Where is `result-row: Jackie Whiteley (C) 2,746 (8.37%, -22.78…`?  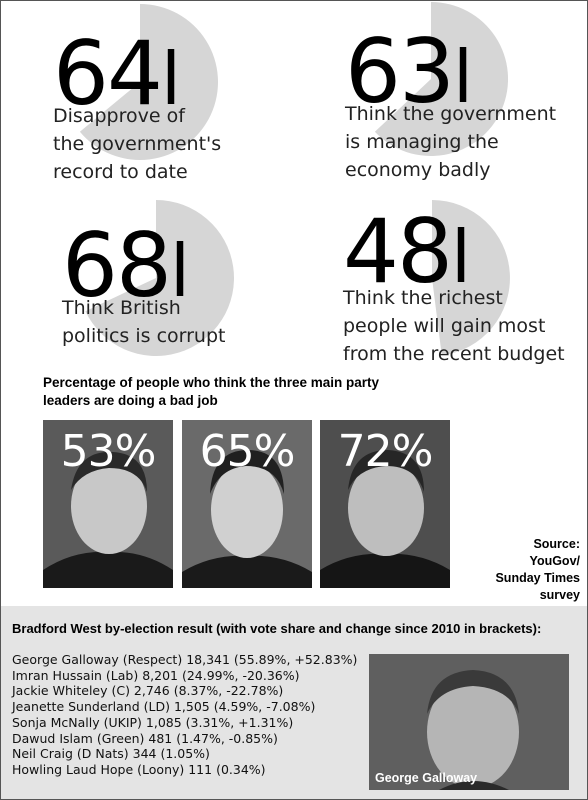 result-row: Jackie Whiteley (C) 2,746 (8.37%, -22.78… is located at coordinates (148, 691).